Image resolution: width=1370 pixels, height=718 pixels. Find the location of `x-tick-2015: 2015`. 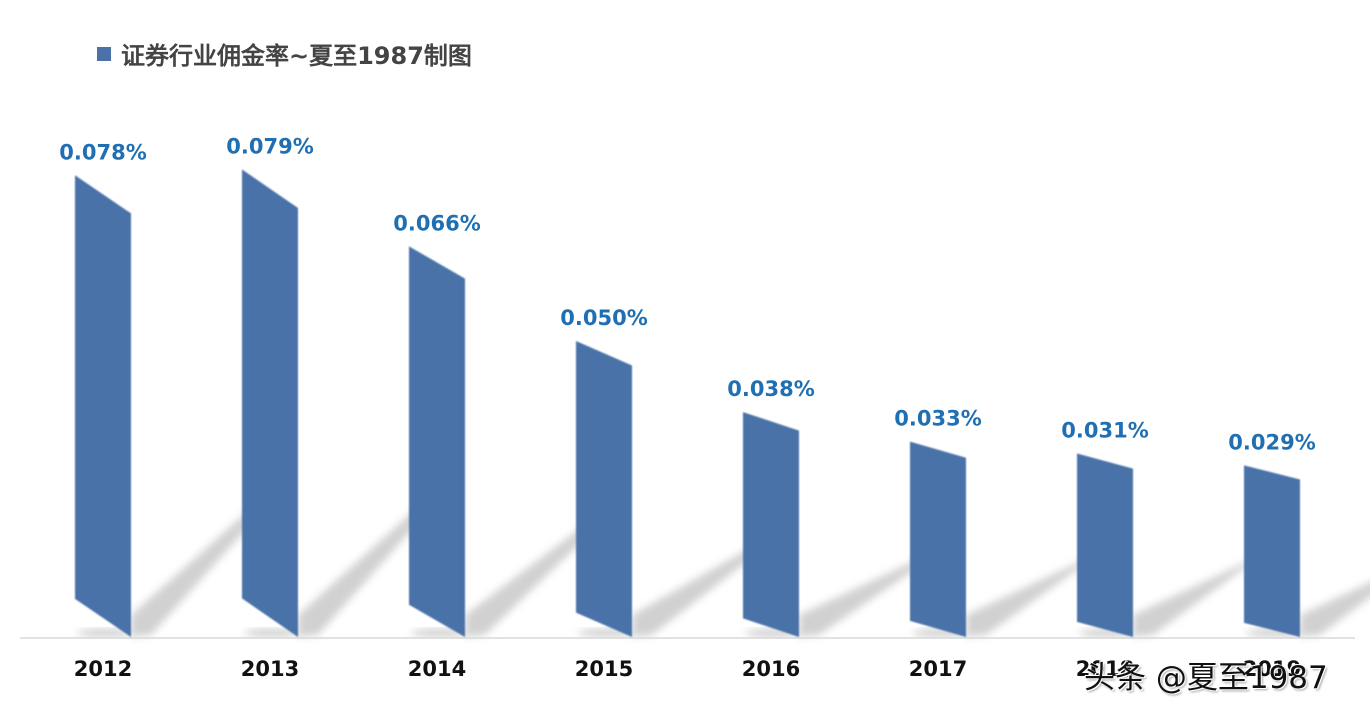

x-tick-2015: 2015 is located at coordinates (604, 669).